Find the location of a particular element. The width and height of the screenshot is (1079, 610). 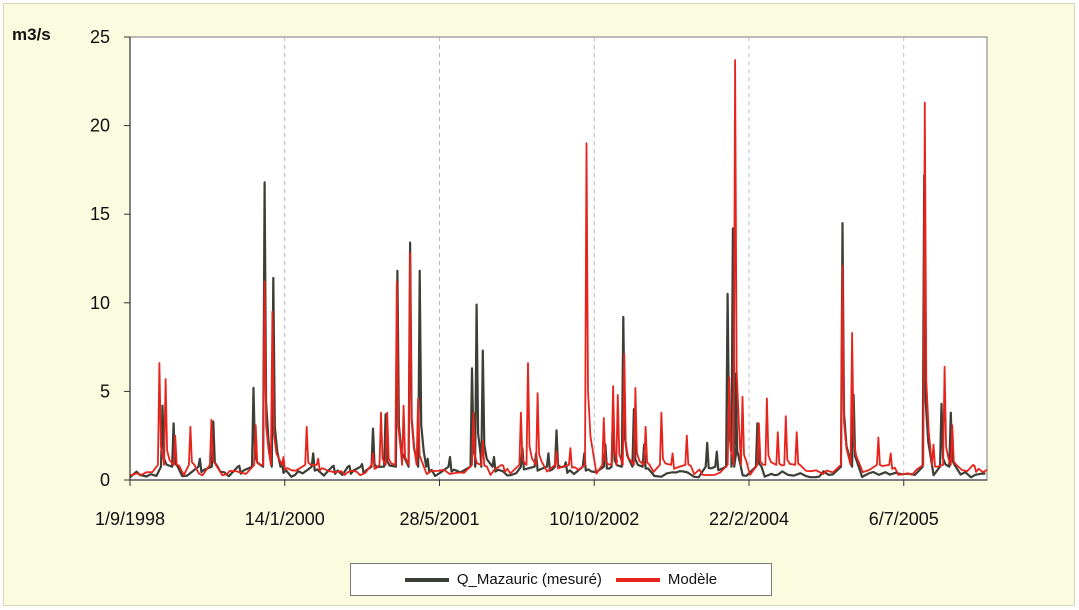

x-tick-label: 22/2/2004 is located at coordinates (749, 519).